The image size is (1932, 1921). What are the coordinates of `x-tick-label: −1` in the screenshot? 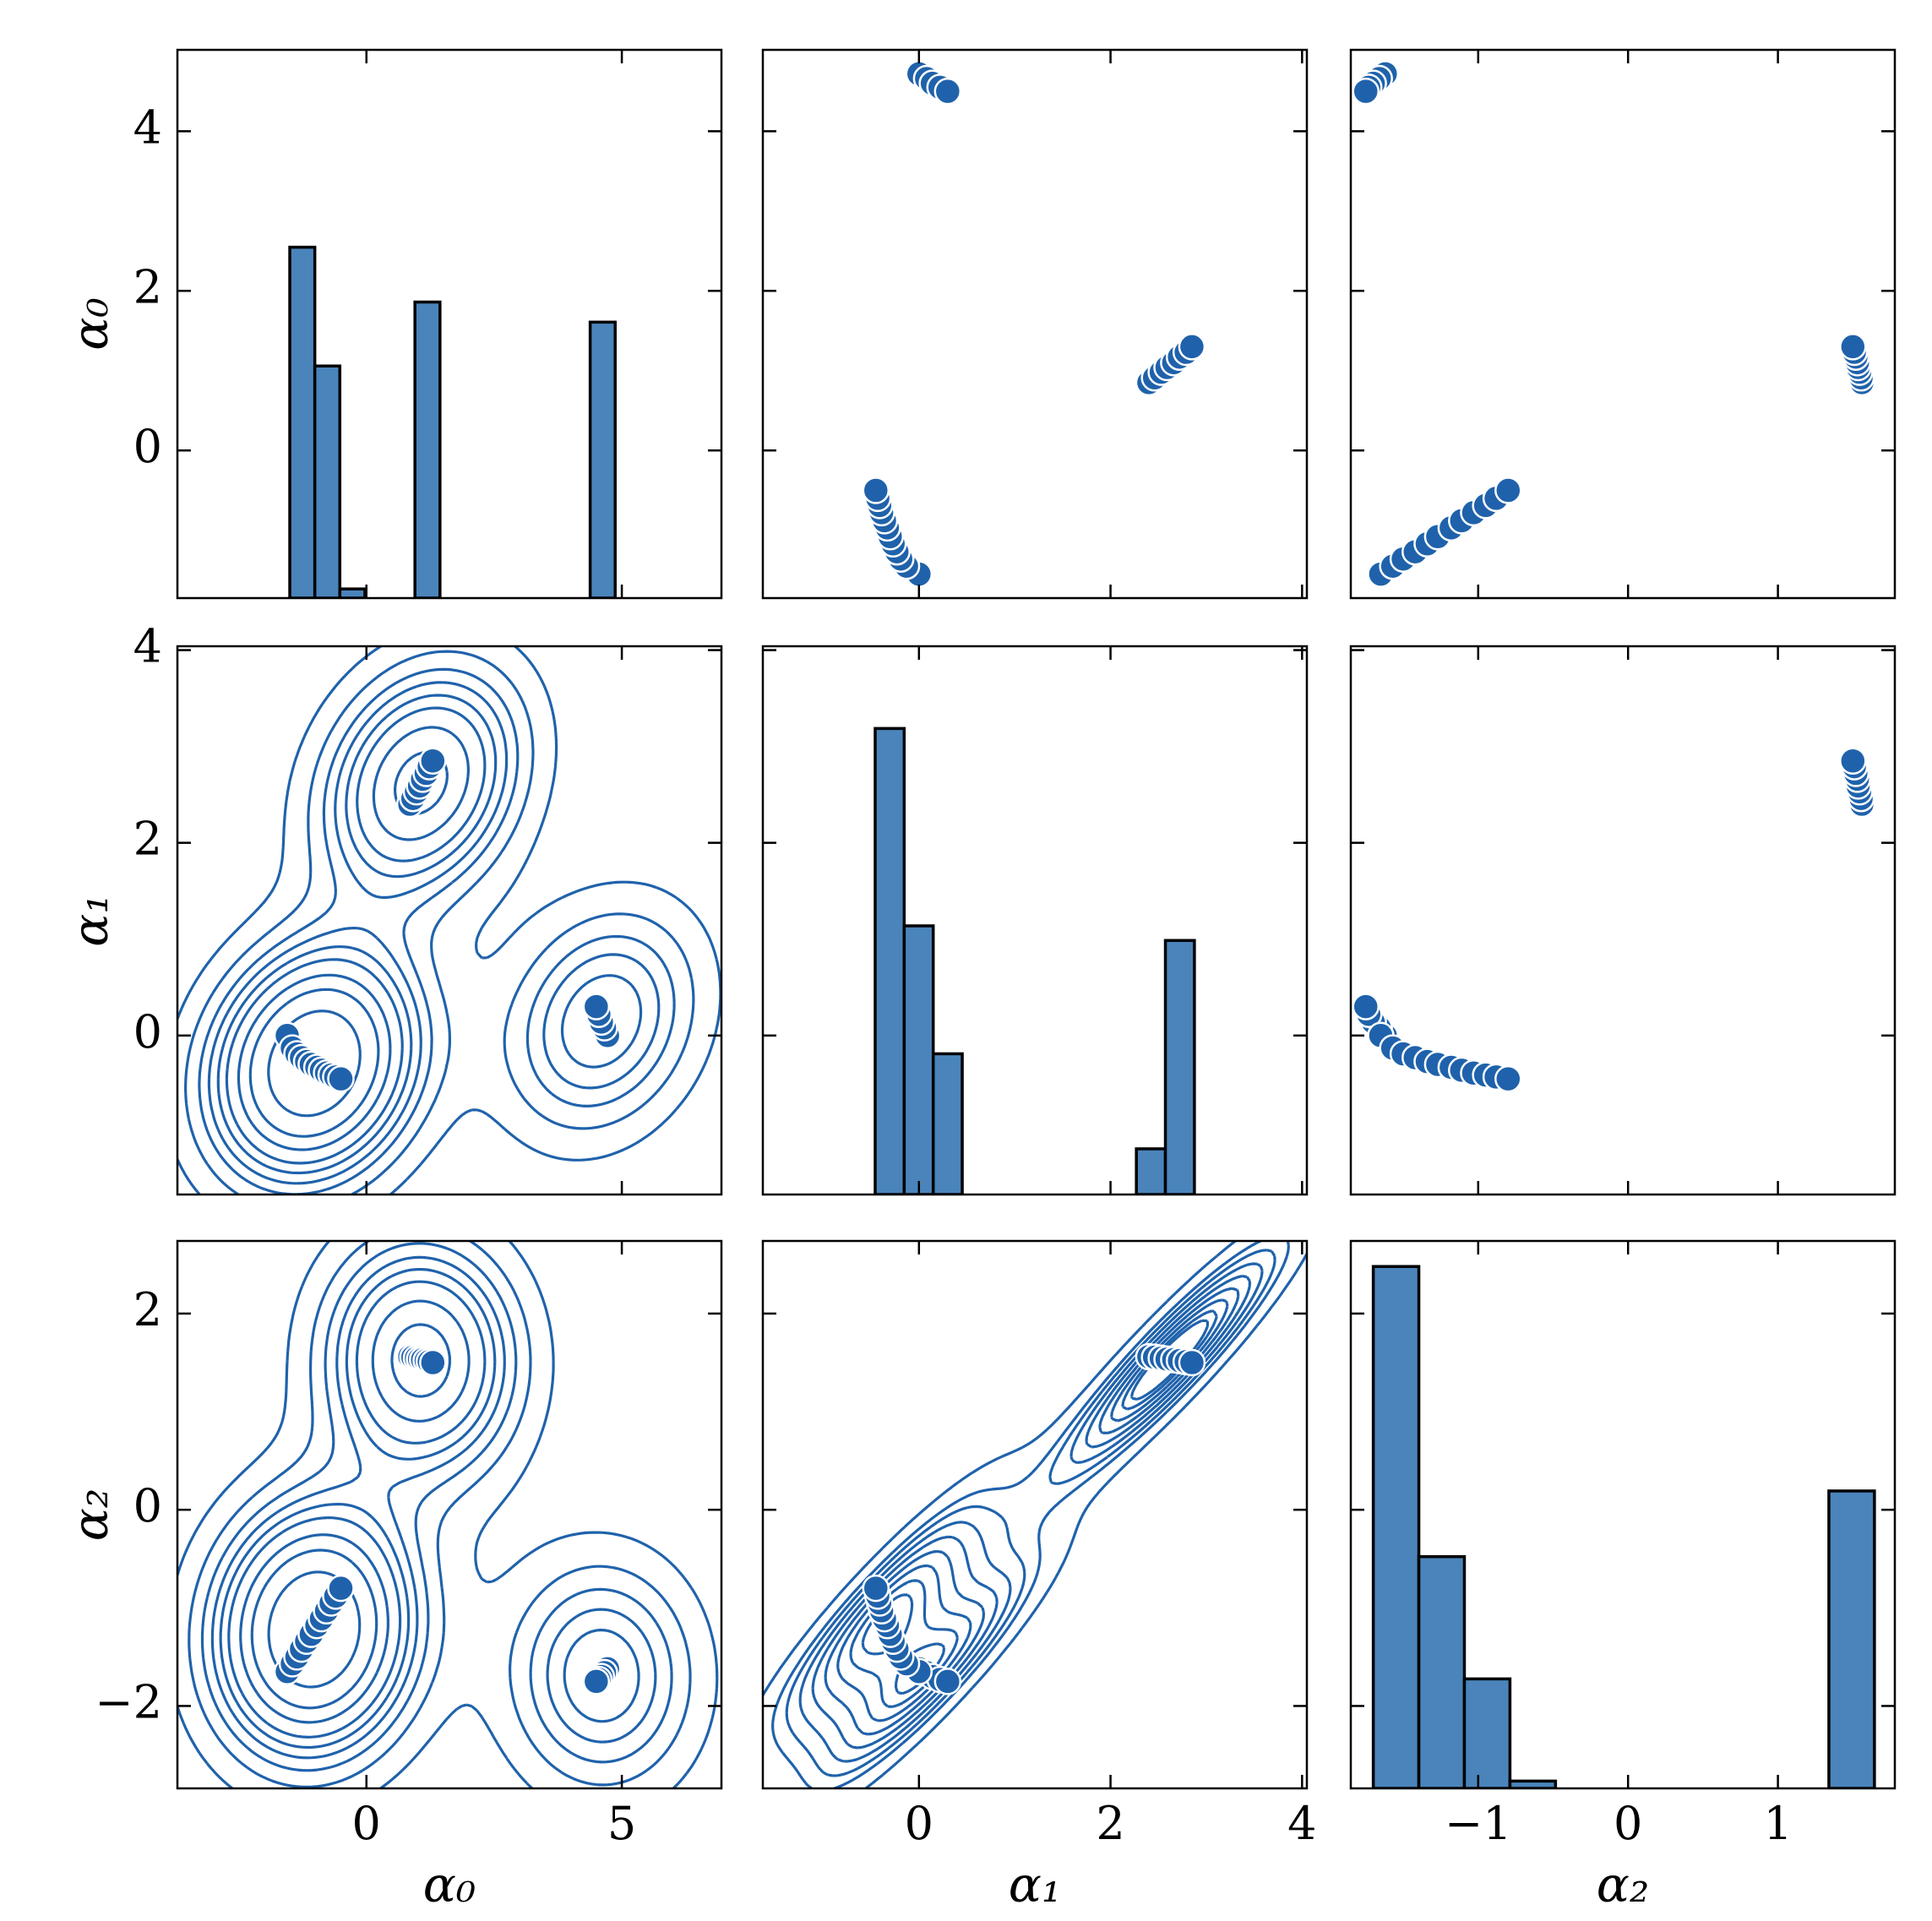 It's located at (1478, 1823).